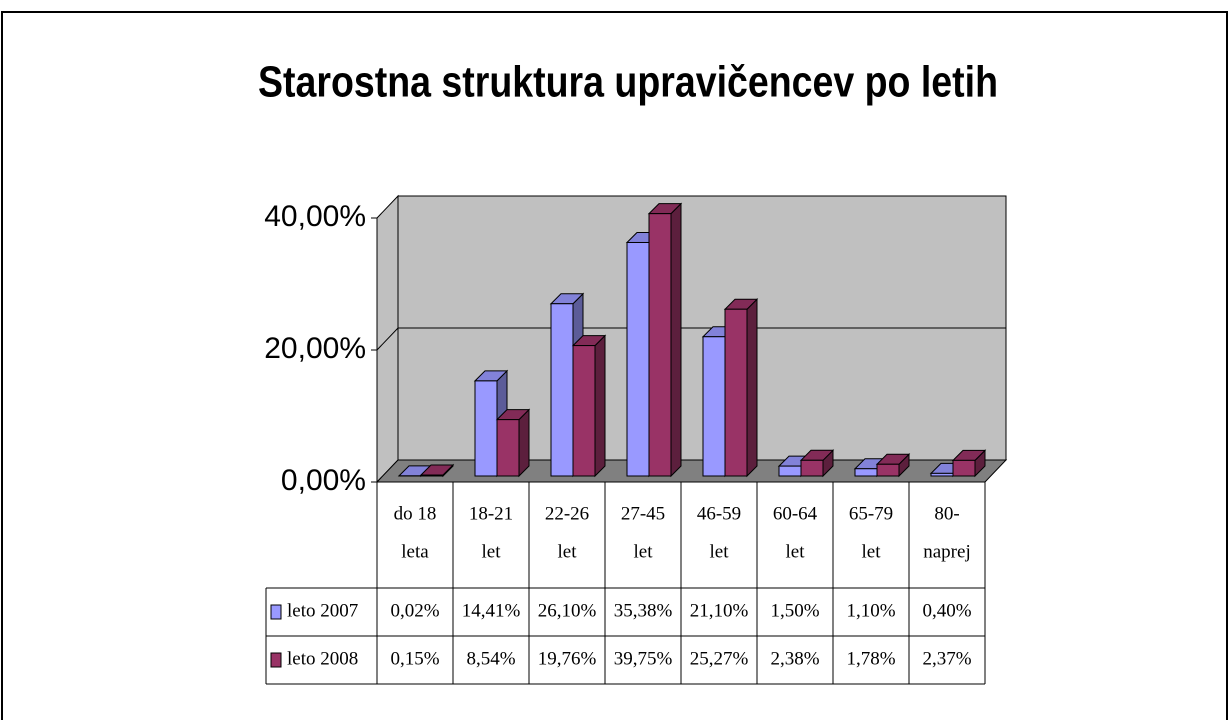  What do you see at coordinates (719, 513) in the screenshot?
I see `x-tick-label: 46-59` at bounding box center [719, 513].